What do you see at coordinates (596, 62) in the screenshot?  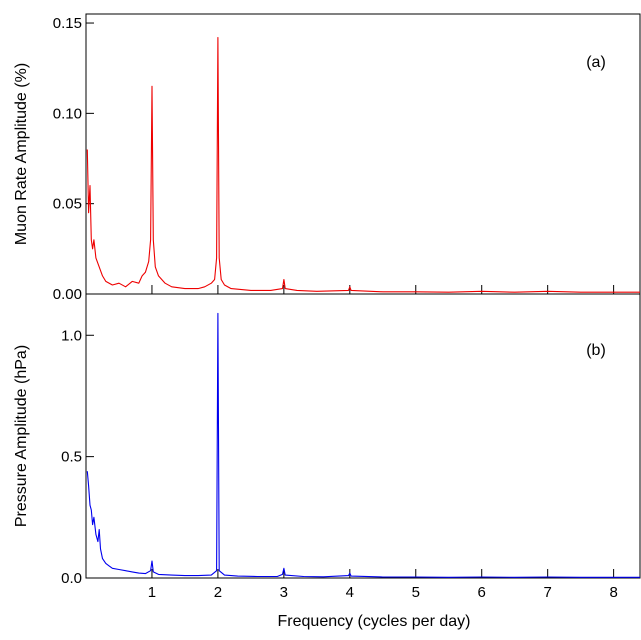 I see `panel-a-tag: (a)` at bounding box center [596, 62].